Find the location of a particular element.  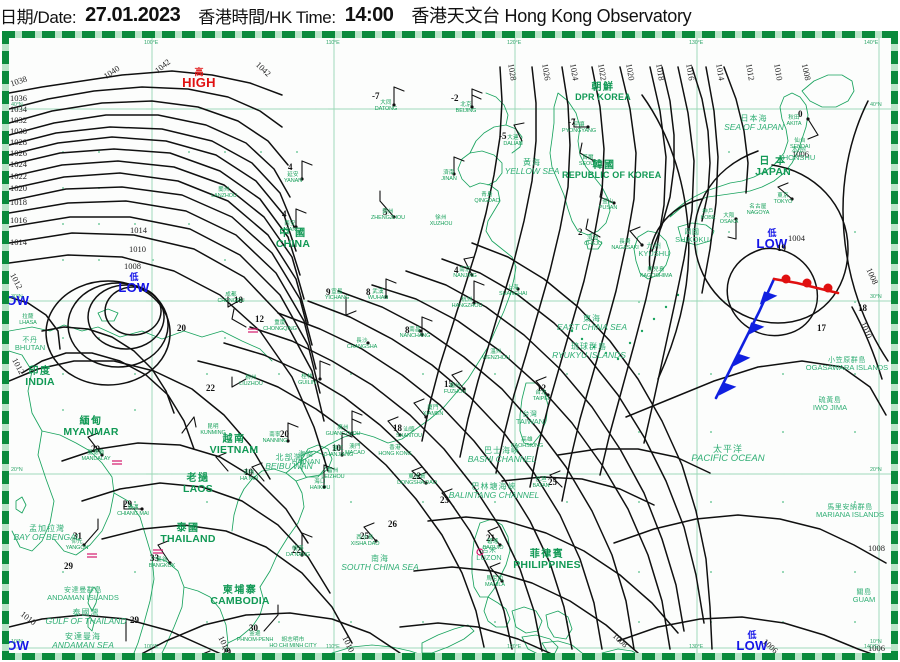

cold-front is located at coordinates (746, 338).